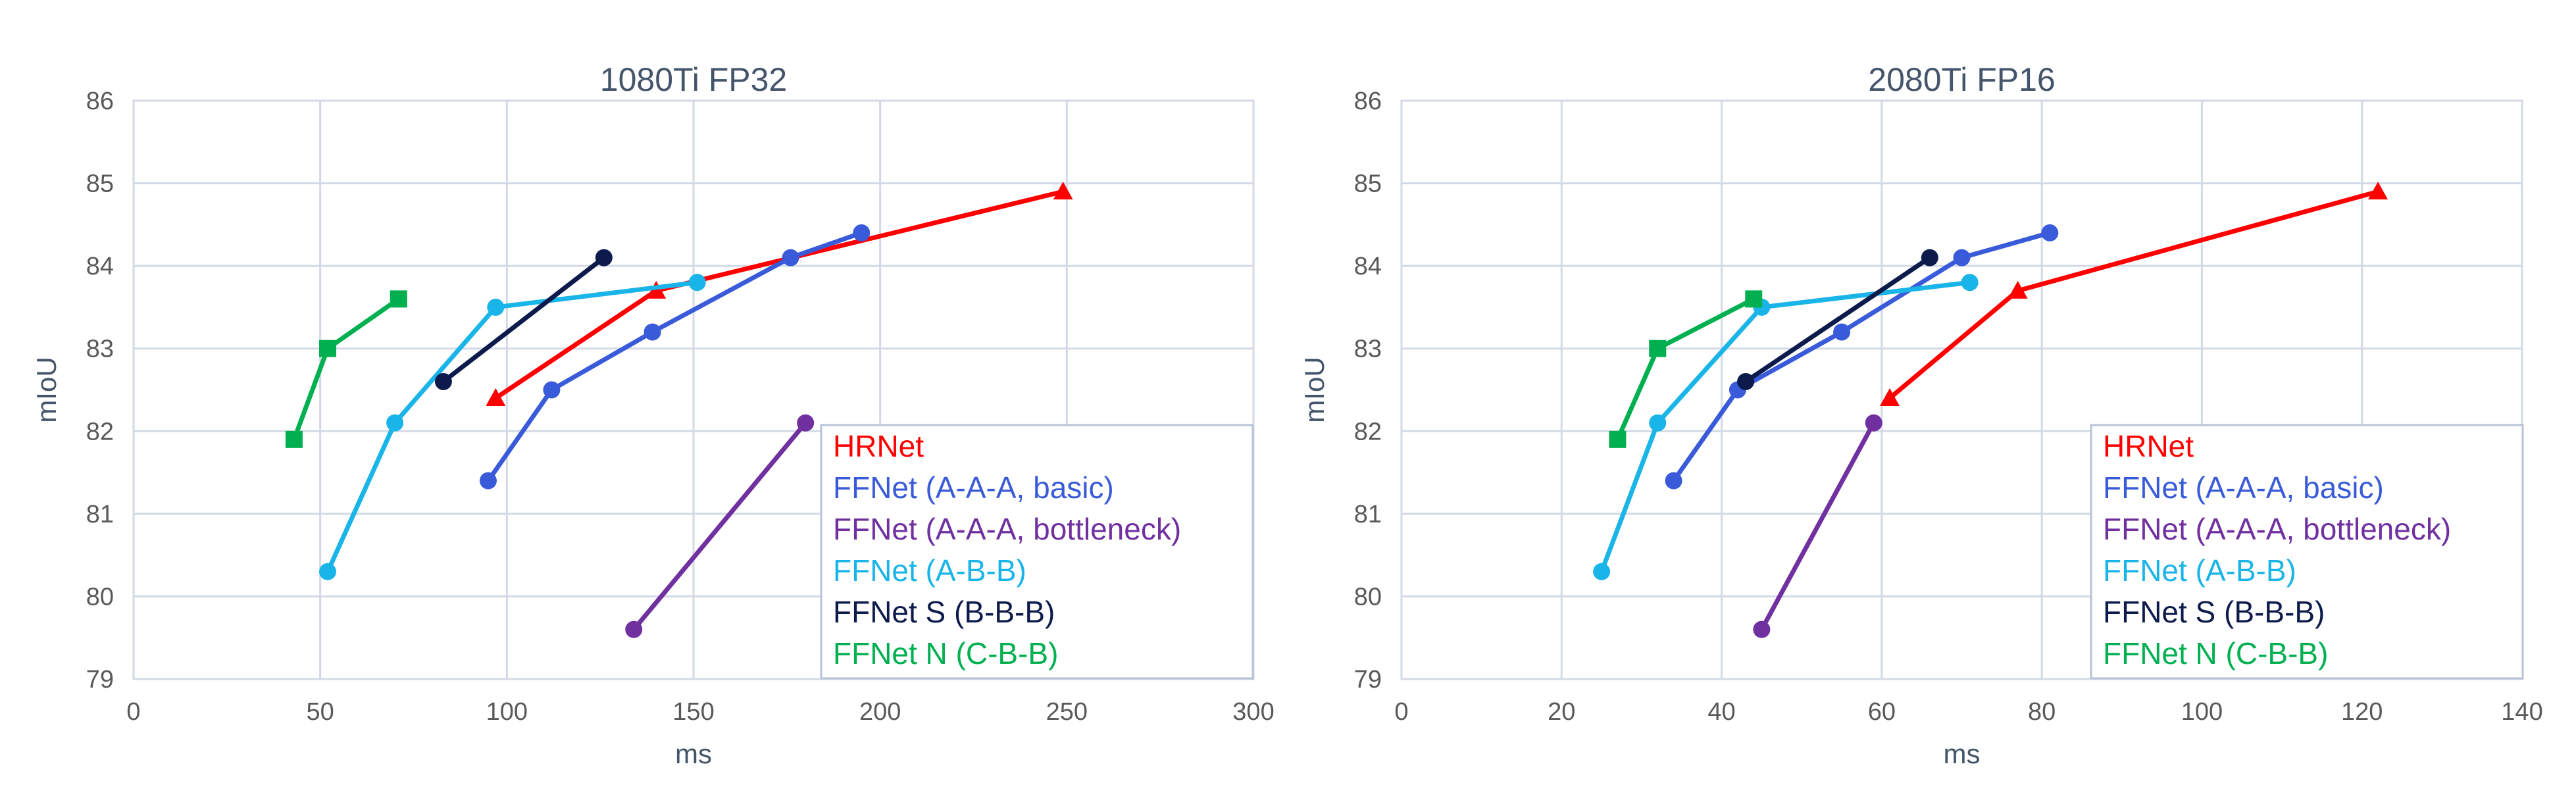 The image size is (2576, 808). Describe the element at coordinates (2243, 487) in the screenshot. I see `legend-entry: FFNet (A-A-A, basic)` at that location.